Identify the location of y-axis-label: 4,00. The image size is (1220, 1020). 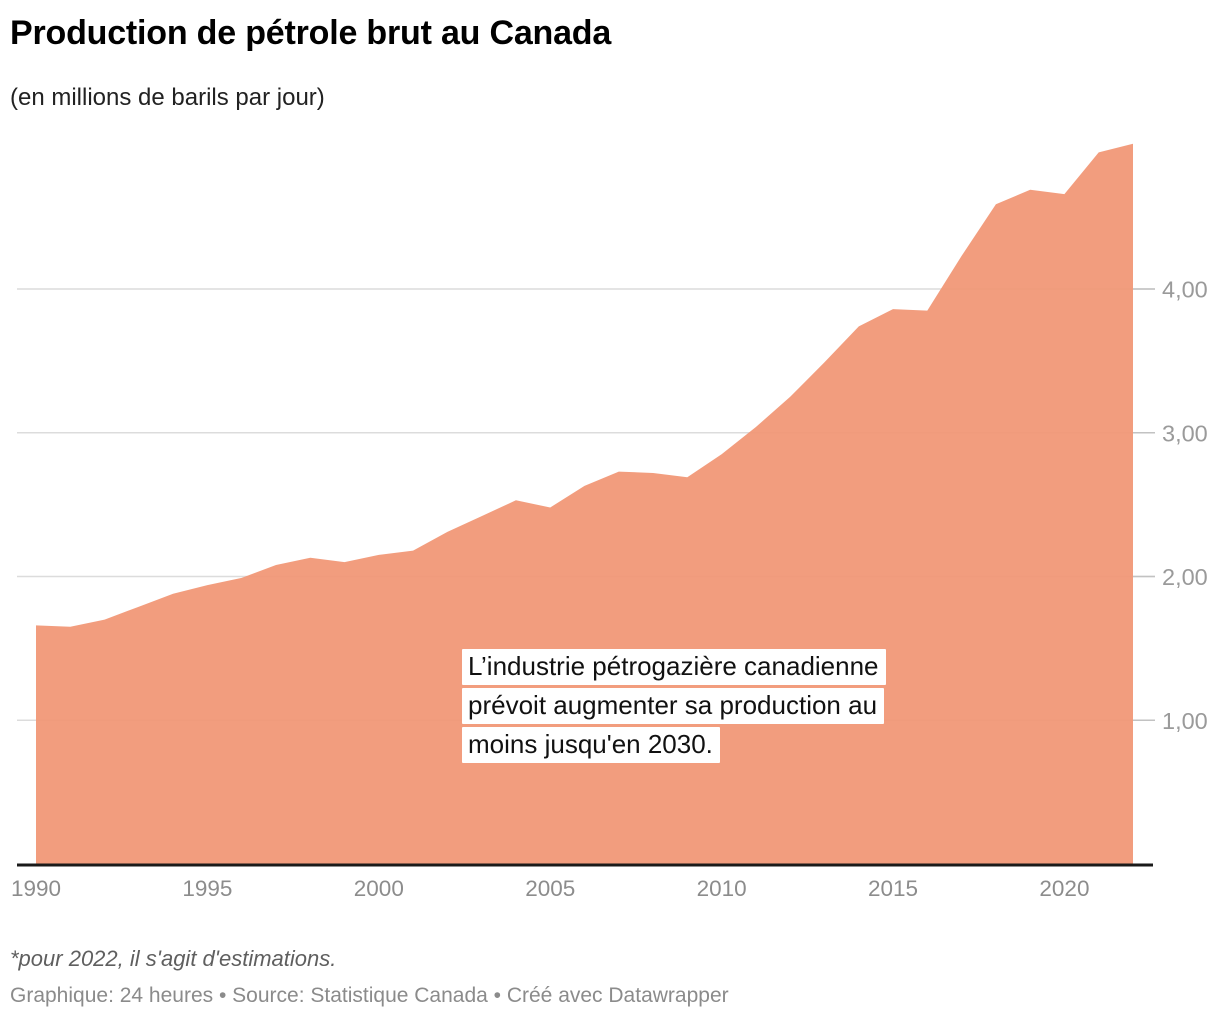
(1185, 290).